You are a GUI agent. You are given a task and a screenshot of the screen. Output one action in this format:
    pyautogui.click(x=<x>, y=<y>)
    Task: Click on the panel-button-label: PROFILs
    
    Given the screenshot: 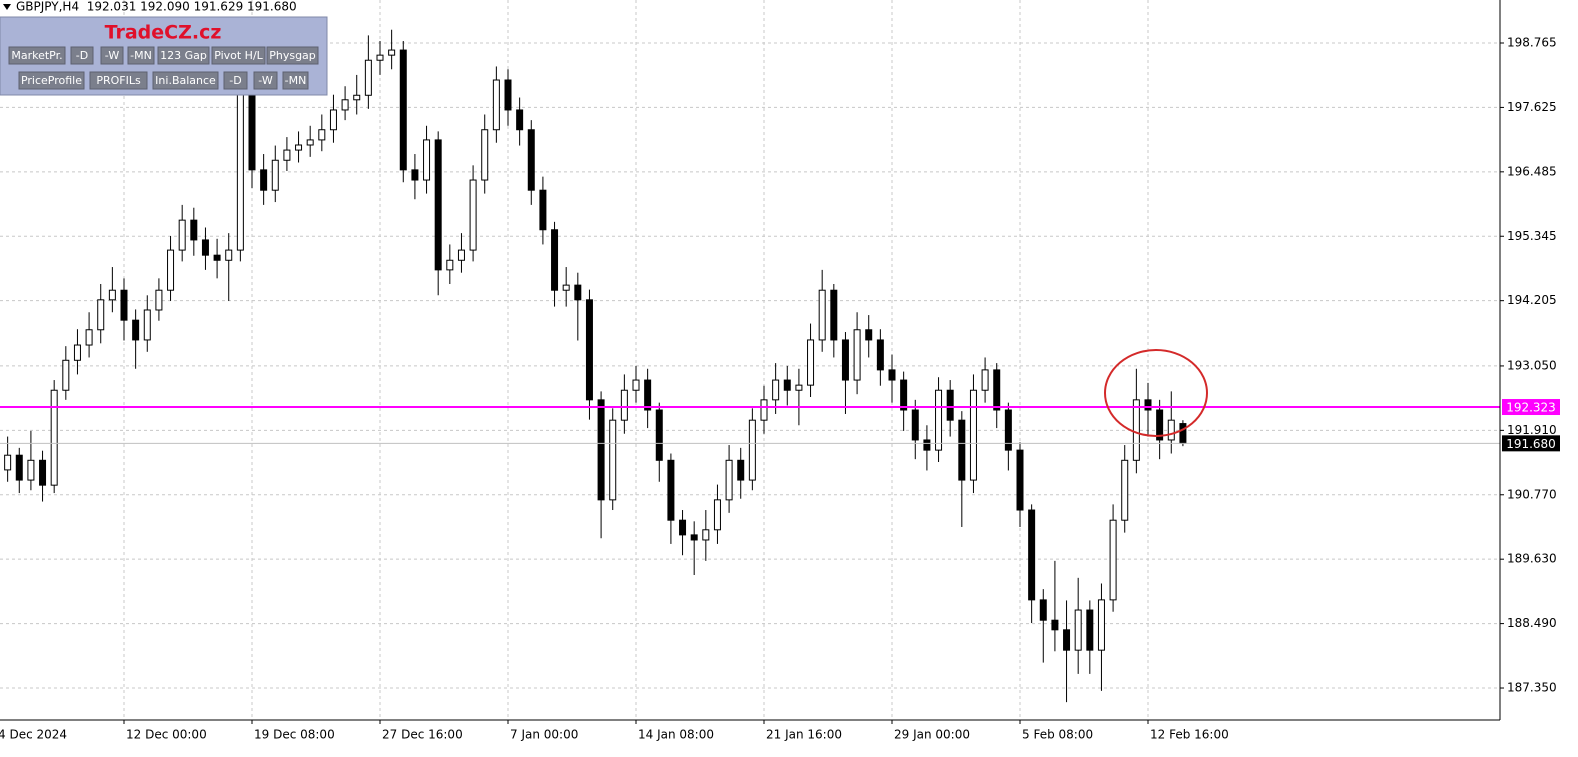 What is the action you would take?
    pyautogui.click(x=118, y=80)
    